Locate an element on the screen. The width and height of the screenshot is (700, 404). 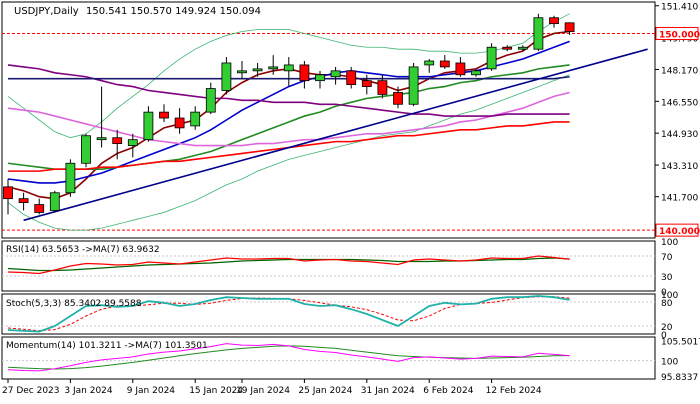
x-tick-label: 27 Dec 2023 is located at coordinates (31, 391).